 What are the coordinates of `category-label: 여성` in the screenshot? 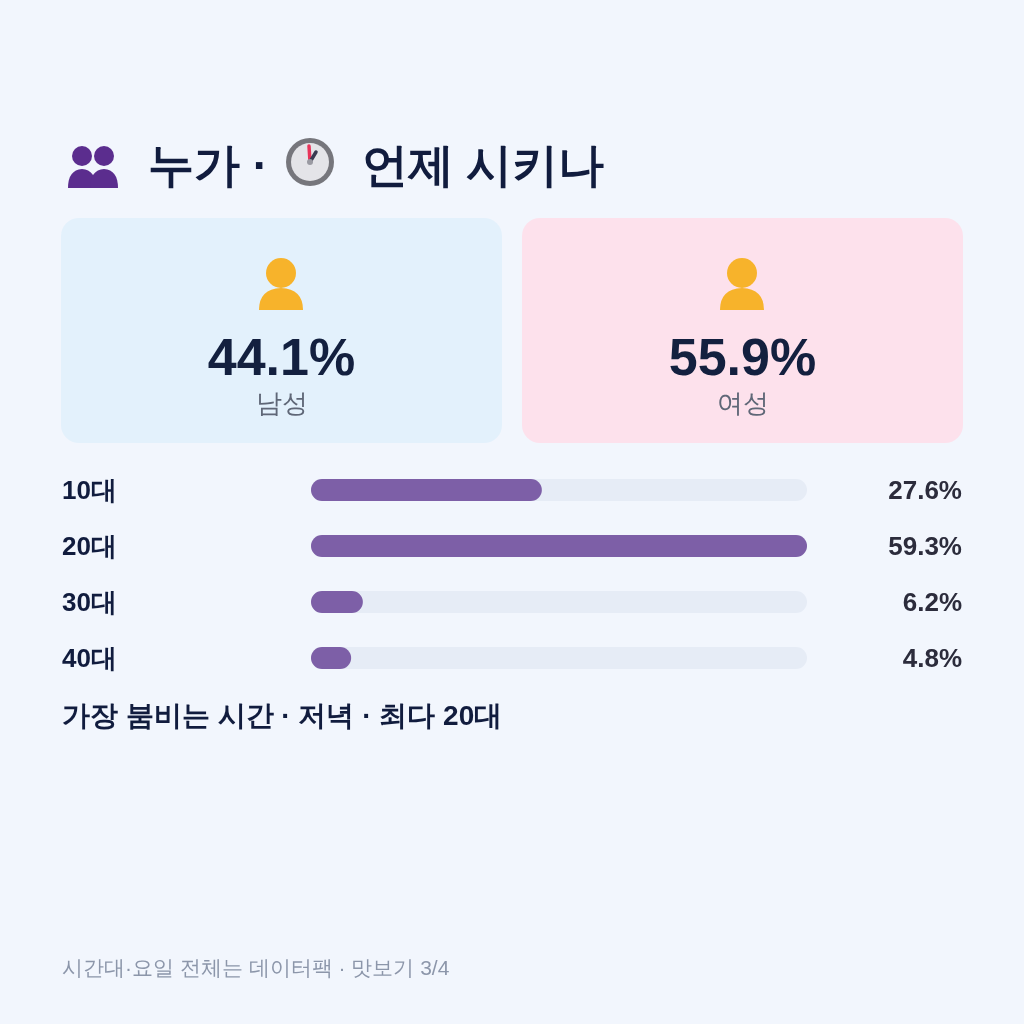 It's located at (742, 403).